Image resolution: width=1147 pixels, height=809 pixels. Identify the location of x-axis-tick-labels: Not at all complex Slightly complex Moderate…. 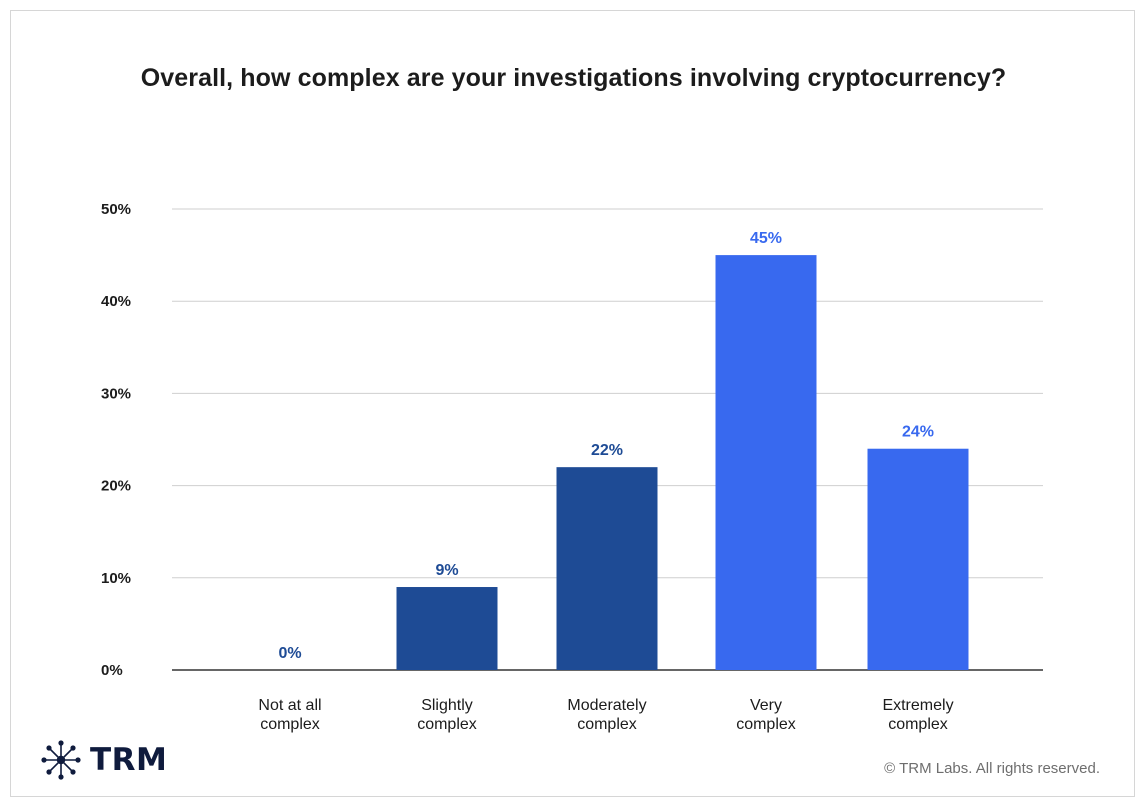
(605, 715).